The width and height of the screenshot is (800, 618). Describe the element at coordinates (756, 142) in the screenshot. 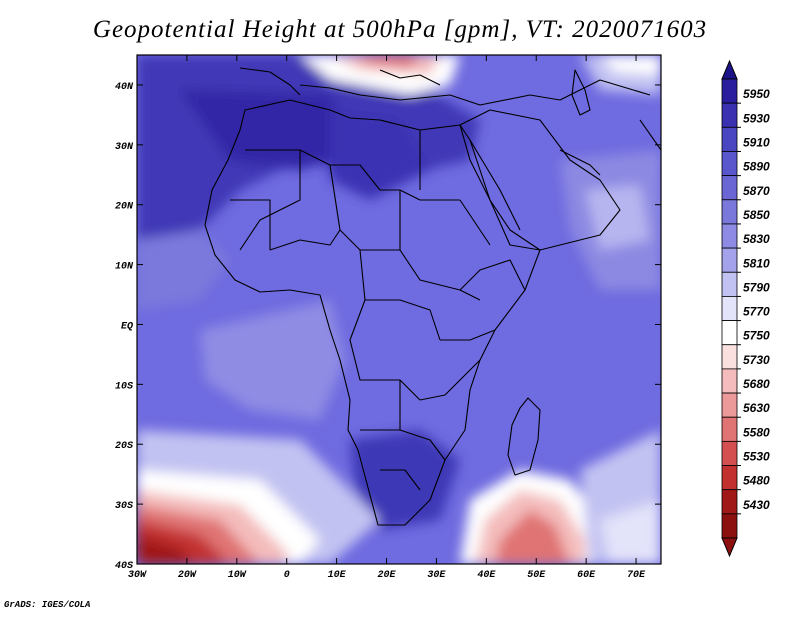

I see `colorbar-label: 5910` at that location.